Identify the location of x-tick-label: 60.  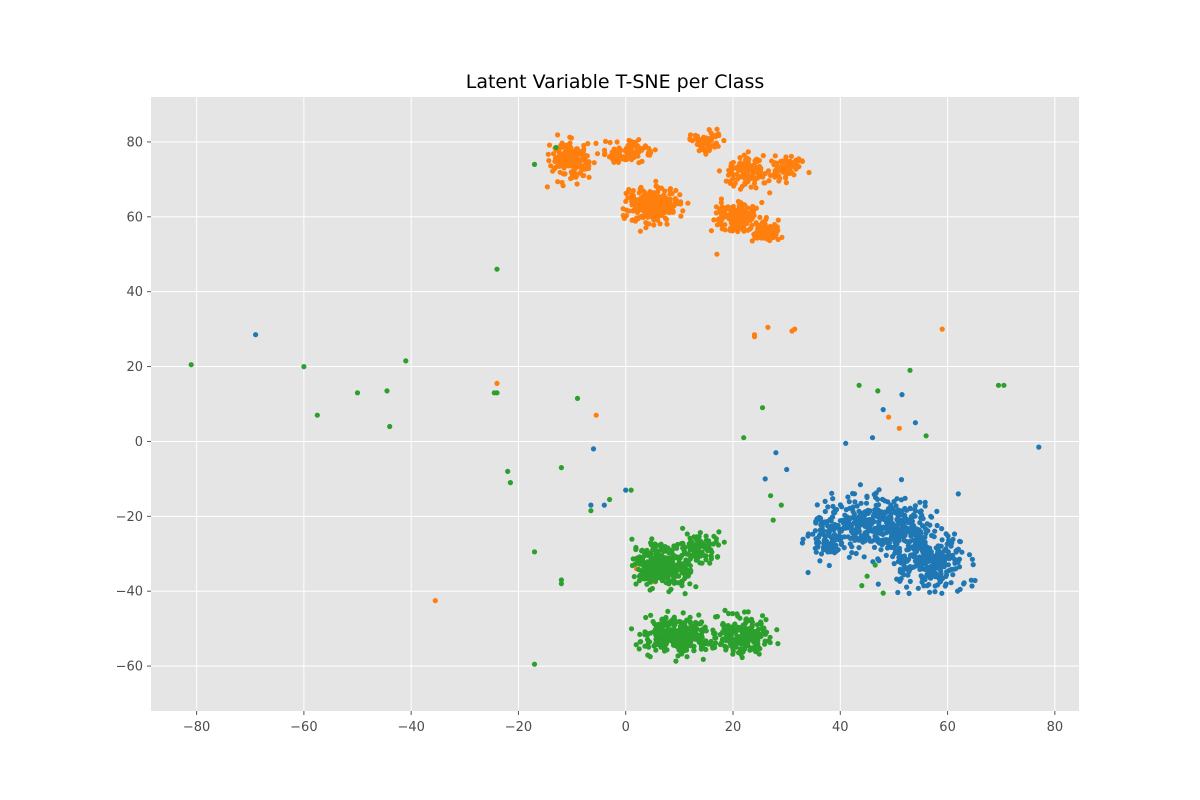
(947, 727).